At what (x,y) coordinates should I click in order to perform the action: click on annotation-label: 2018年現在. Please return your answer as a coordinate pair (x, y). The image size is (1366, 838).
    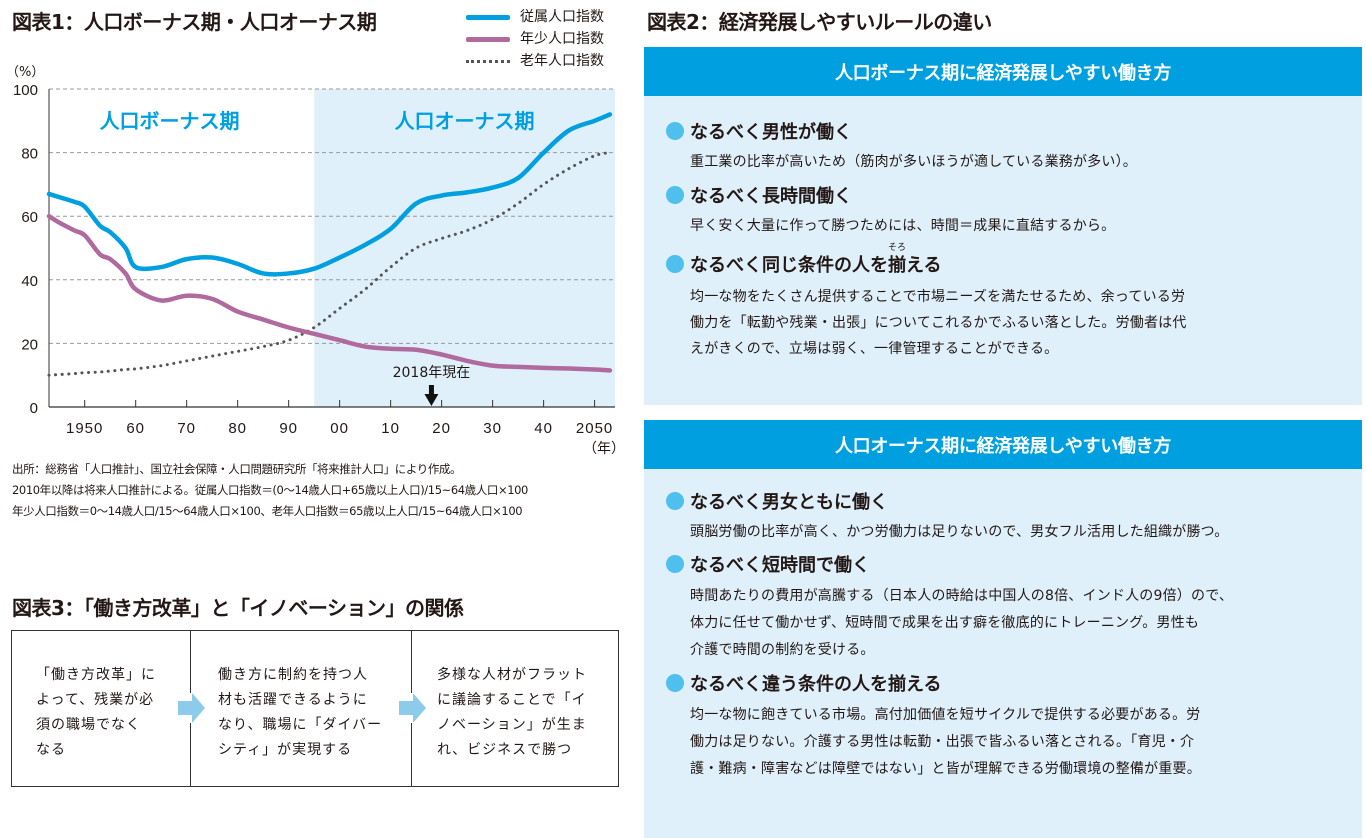
    Looking at the image, I should click on (432, 373).